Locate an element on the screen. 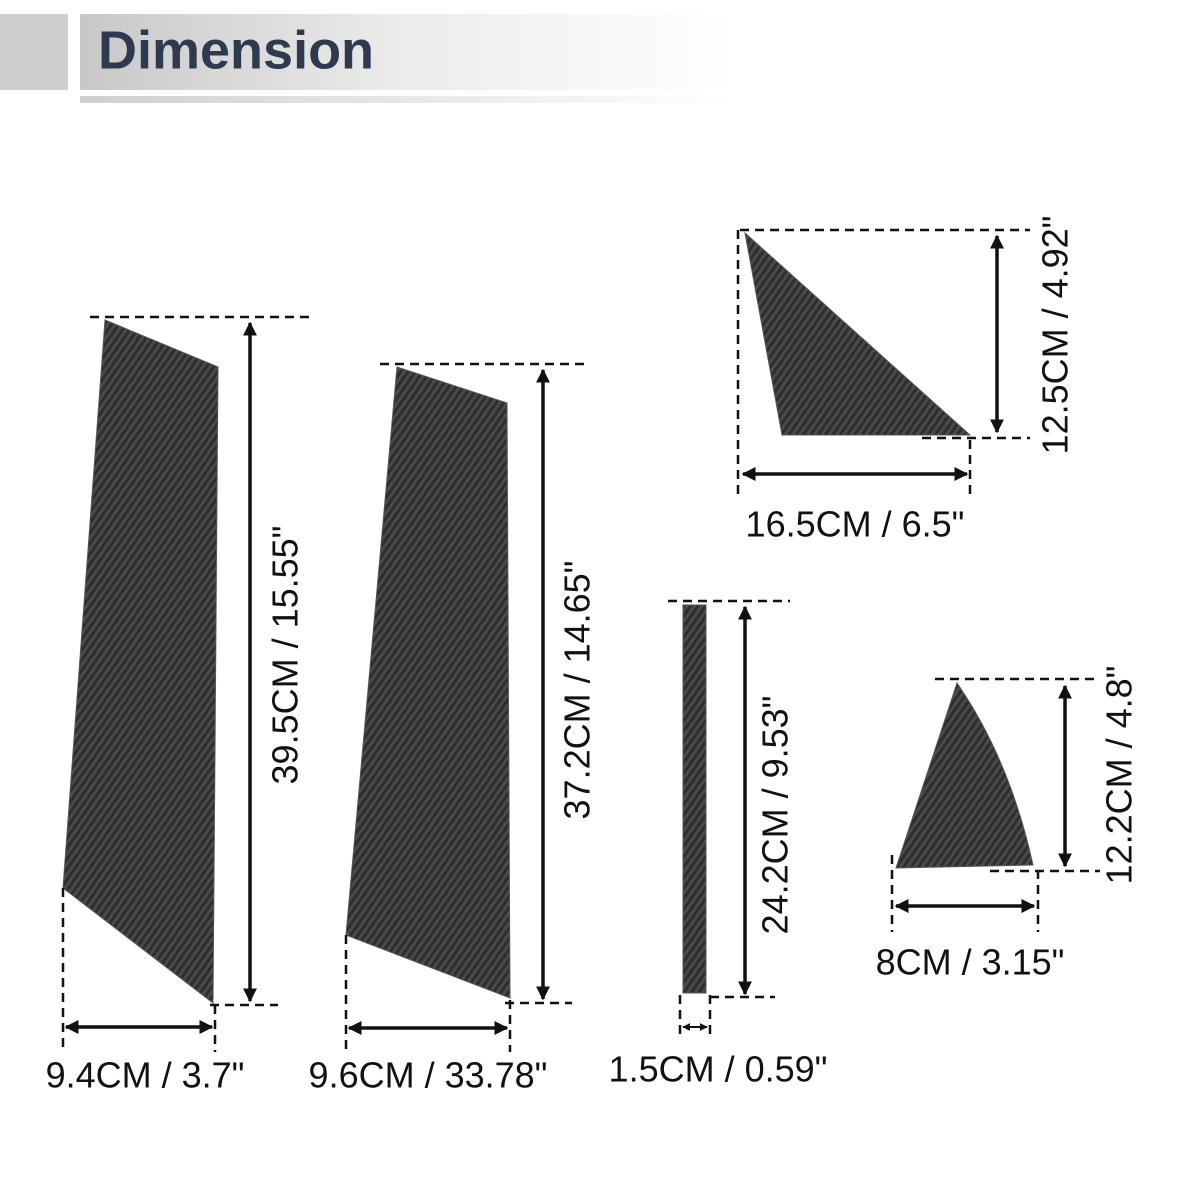 This screenshot has height=1200, width=1200. width-label: 9.4CM / 3.7" is located at coordinates (145, 1075).